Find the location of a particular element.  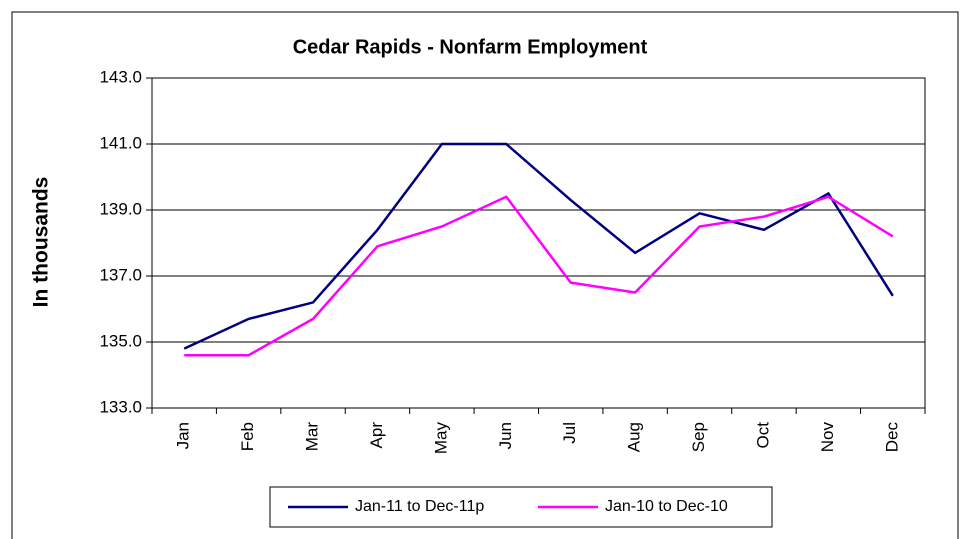

y-tick-label: 135.0 is located at coordinates (120, 340).